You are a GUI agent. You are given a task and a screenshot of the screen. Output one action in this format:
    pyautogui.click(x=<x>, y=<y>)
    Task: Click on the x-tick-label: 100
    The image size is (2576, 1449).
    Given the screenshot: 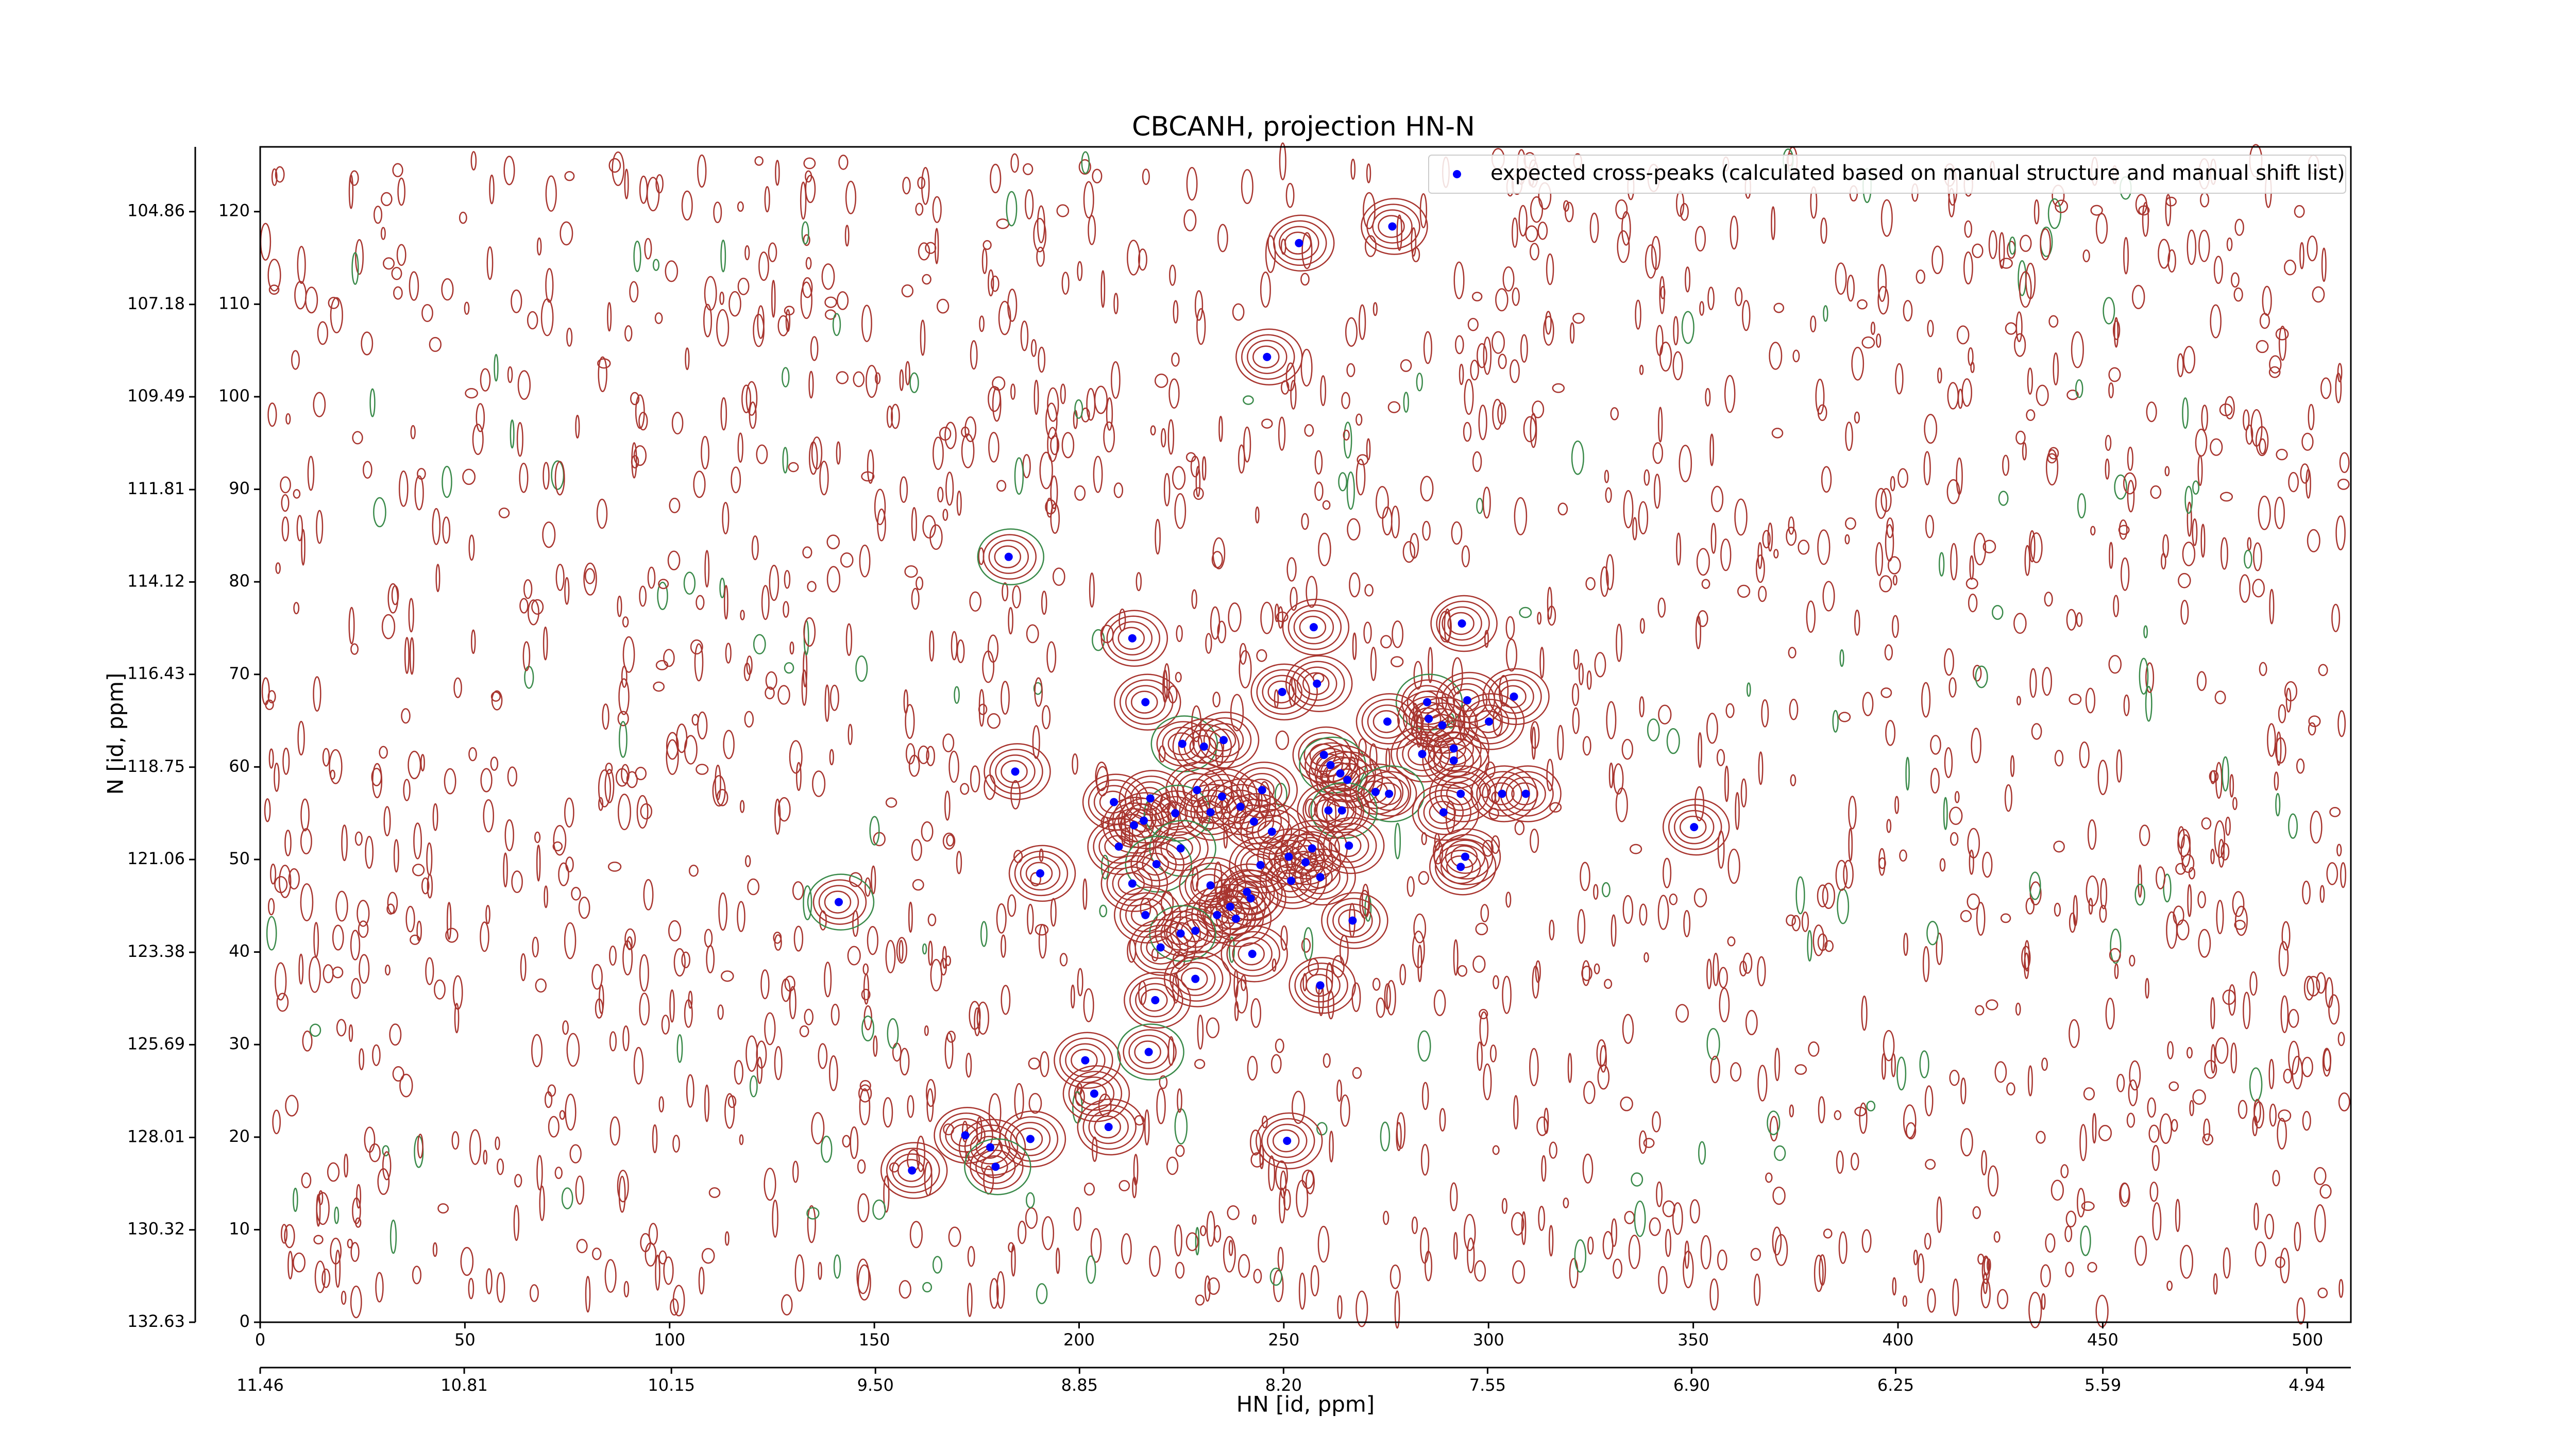 What is the action you would take?
    pyautogui.click(x=669, y=1340)
    